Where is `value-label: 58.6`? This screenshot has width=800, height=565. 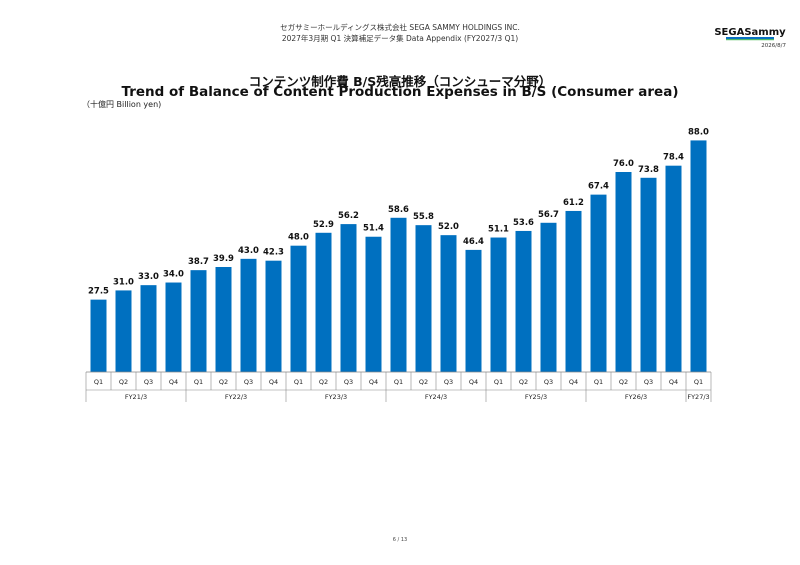 value-label: 58.6 is located at coordinates (398, 210).